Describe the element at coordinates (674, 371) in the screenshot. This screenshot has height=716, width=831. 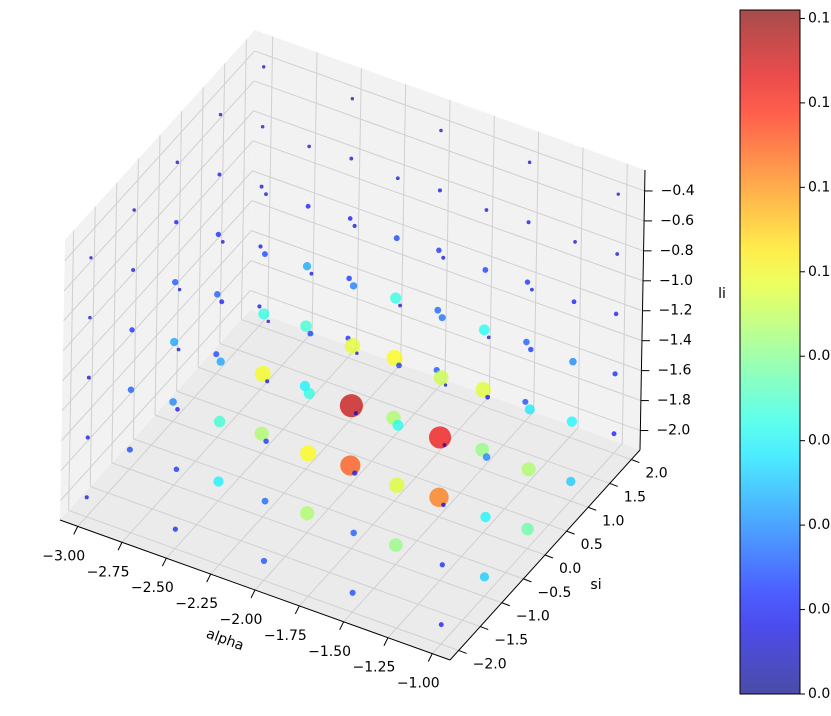
I see `z-tick-label: −1.6` at that location.